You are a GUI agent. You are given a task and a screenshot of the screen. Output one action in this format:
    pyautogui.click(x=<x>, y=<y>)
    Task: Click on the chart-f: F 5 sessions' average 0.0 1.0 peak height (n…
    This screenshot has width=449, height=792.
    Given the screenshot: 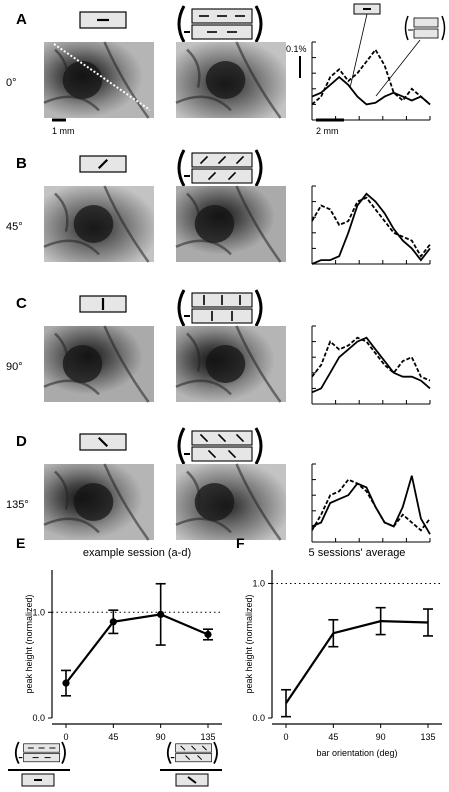 What is the action you would take?
    pyautogui.click(x=339, y=646)
    